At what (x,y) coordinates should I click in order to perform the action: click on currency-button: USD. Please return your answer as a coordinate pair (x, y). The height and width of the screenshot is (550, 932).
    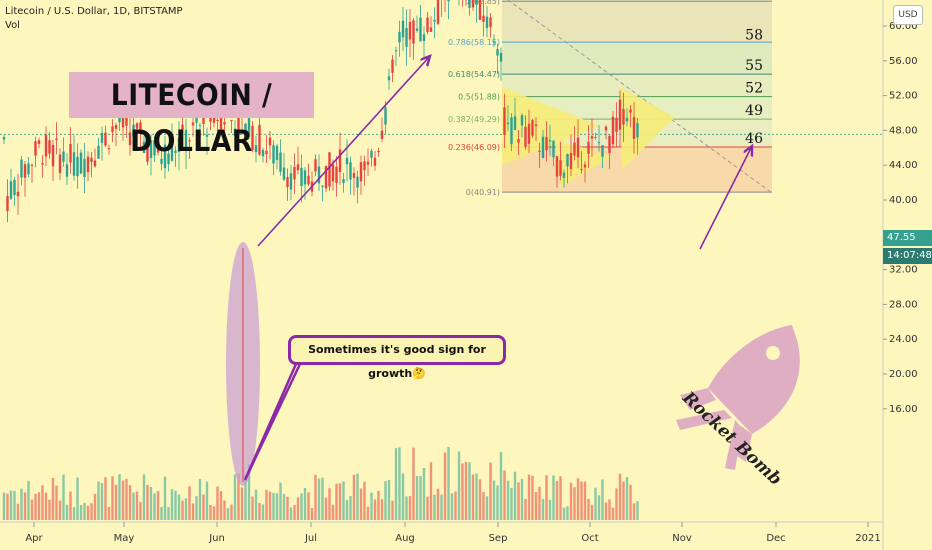
    Looking at the image, I should click on (908, 15).